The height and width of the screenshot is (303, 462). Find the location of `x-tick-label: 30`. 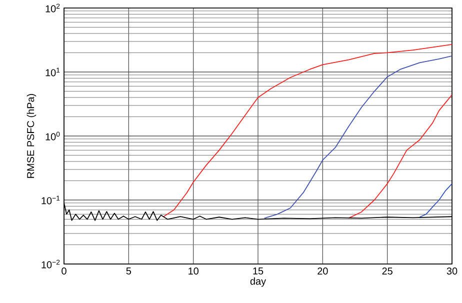

x-tick-label: 30 is located at coordinates (452, 271).